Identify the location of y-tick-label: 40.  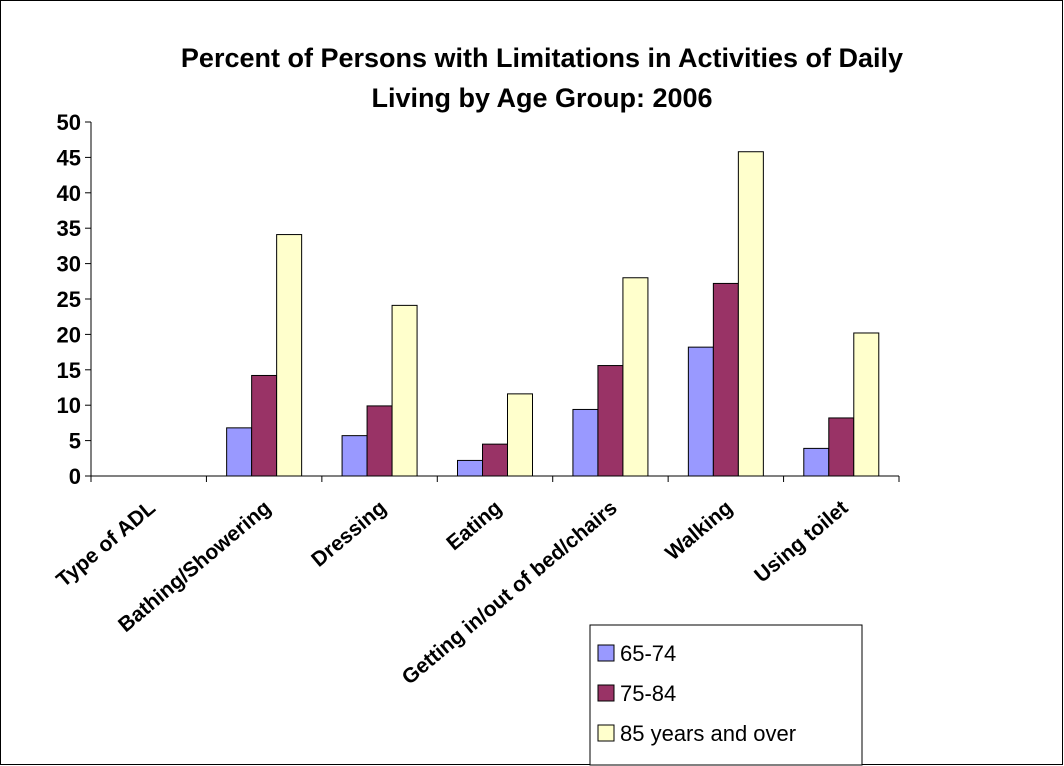
(69, 193).